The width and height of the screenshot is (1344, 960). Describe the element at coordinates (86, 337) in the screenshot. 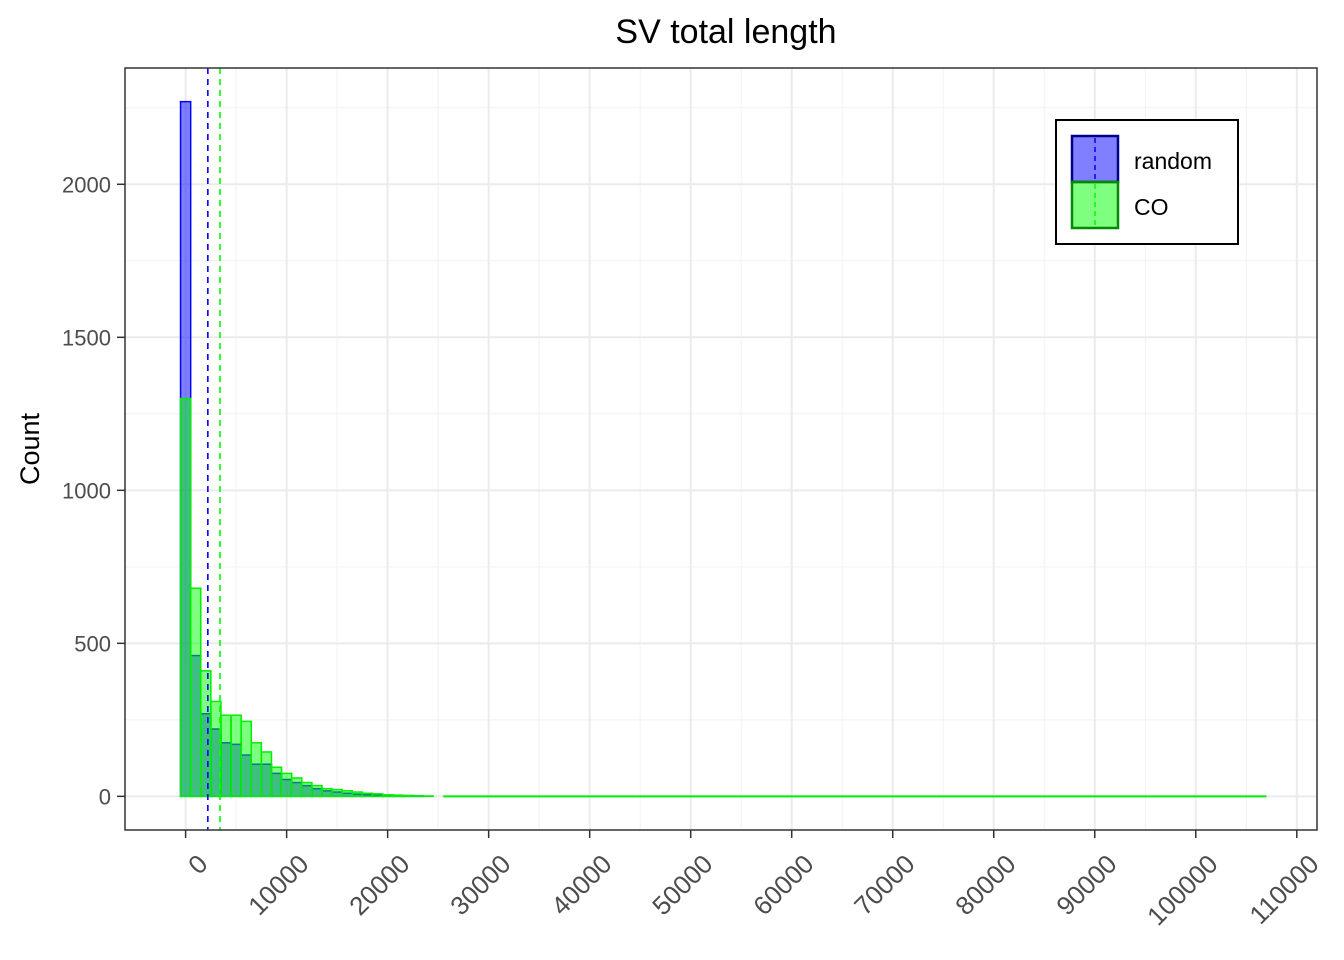

I see `y-tick-label: 1500` at that location.